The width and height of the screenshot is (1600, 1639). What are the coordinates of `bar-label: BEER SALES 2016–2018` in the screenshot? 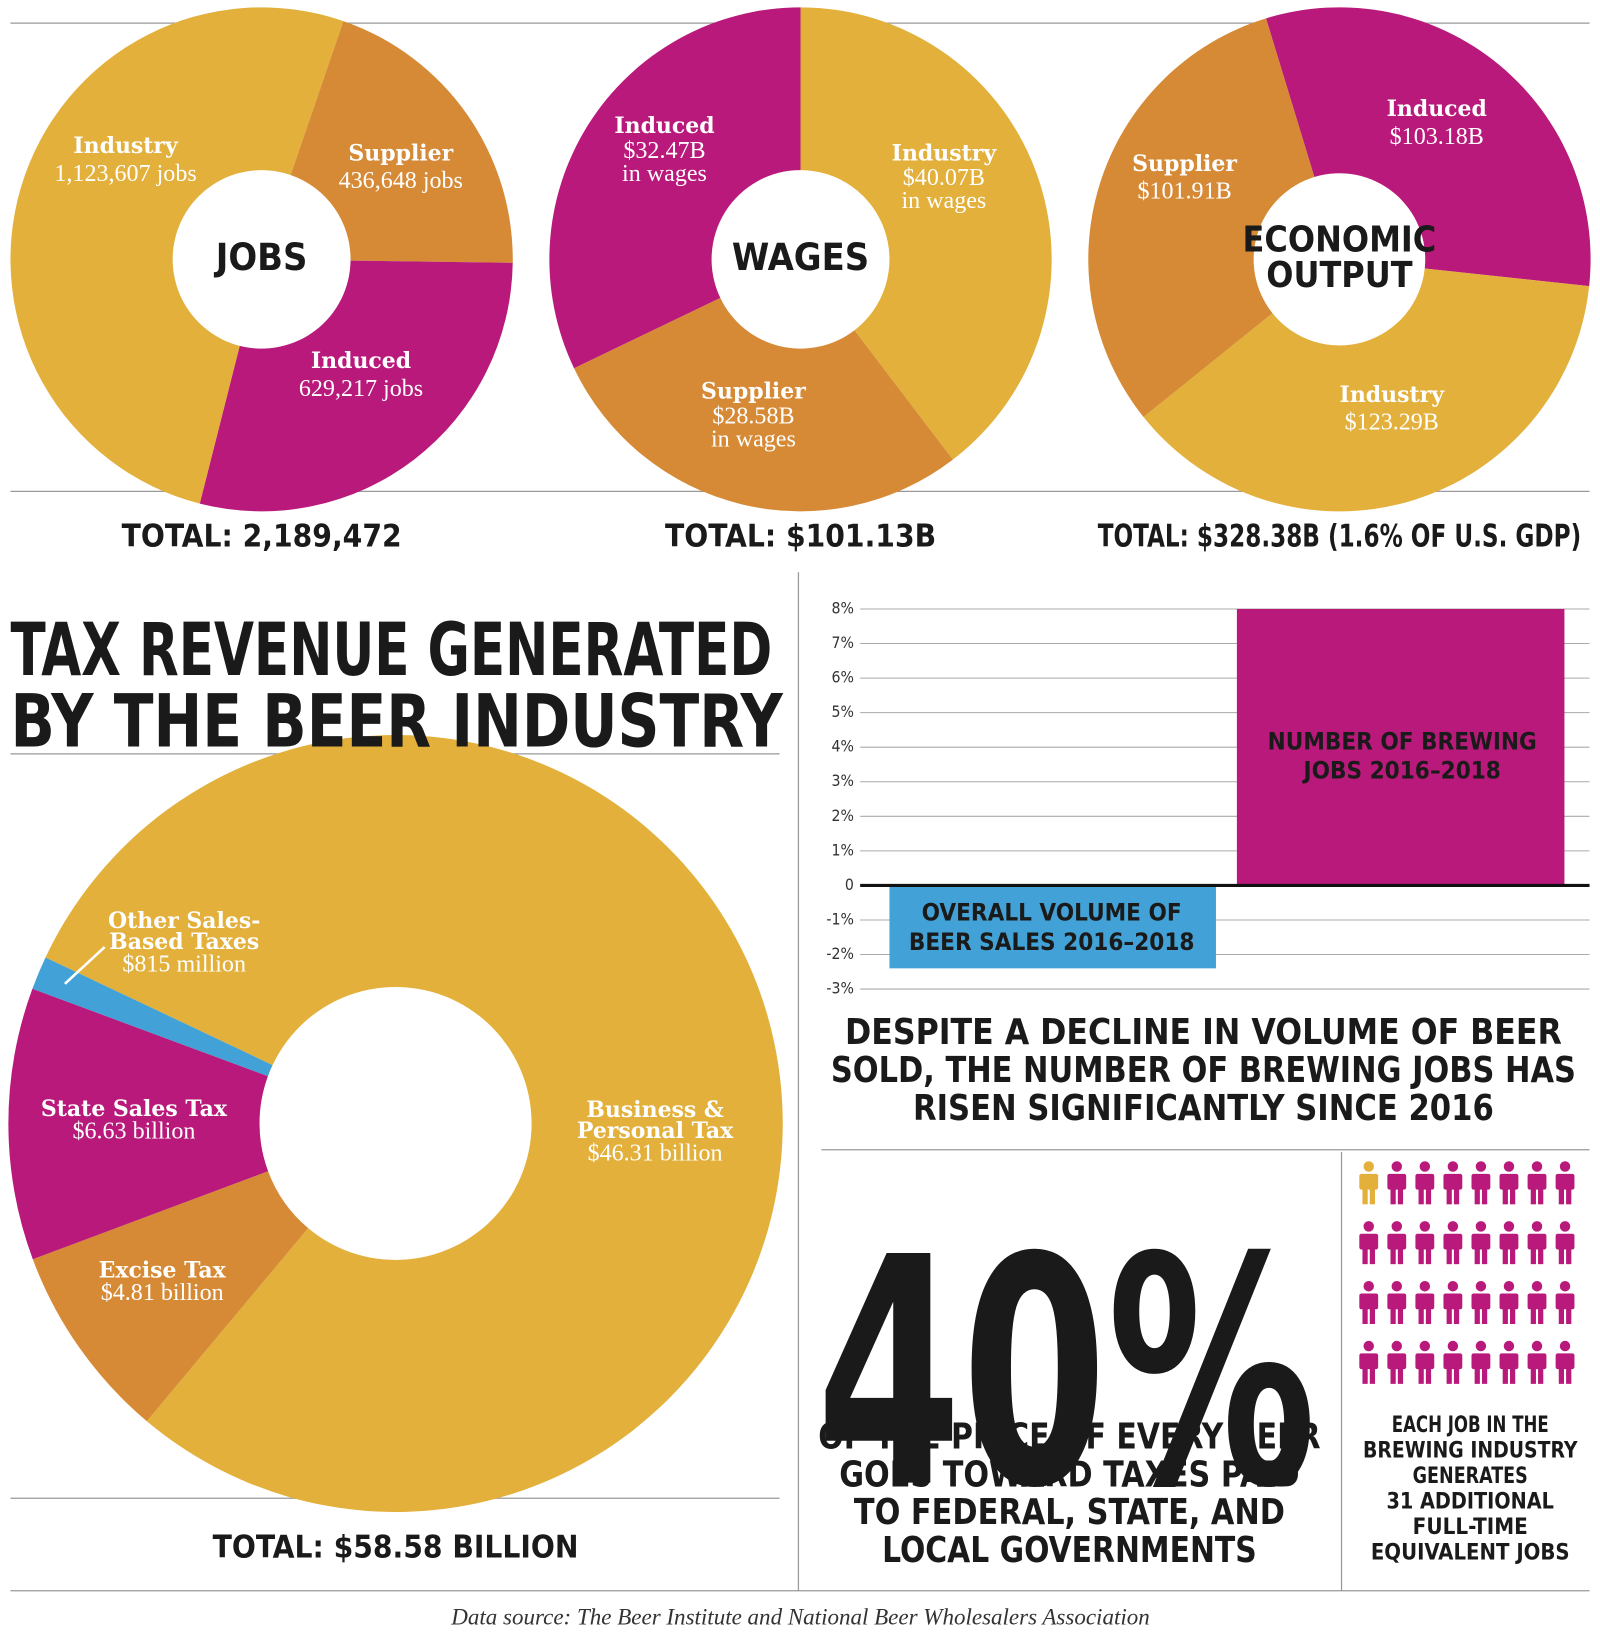 It's located at (1052, 942).